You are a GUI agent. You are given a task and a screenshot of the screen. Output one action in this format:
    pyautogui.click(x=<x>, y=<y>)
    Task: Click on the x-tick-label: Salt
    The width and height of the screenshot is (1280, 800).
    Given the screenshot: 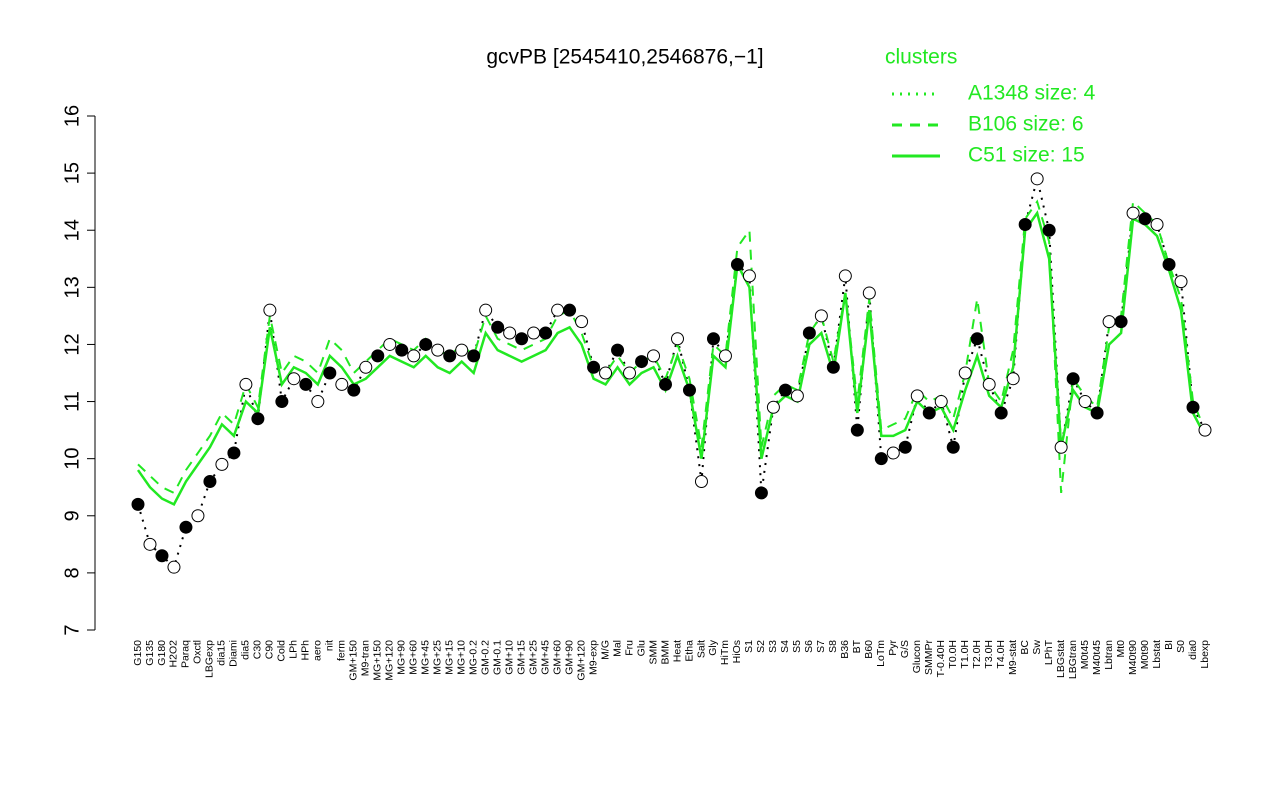 What is the action you would take?
    pyautogui.click(x=701, y=649)
    